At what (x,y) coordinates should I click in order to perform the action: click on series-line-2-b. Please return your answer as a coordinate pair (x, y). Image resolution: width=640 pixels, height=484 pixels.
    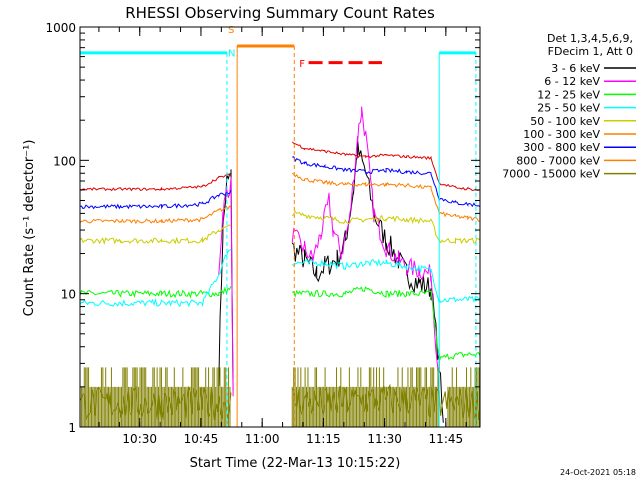
    Looking at the image, I should click on (386, 324).